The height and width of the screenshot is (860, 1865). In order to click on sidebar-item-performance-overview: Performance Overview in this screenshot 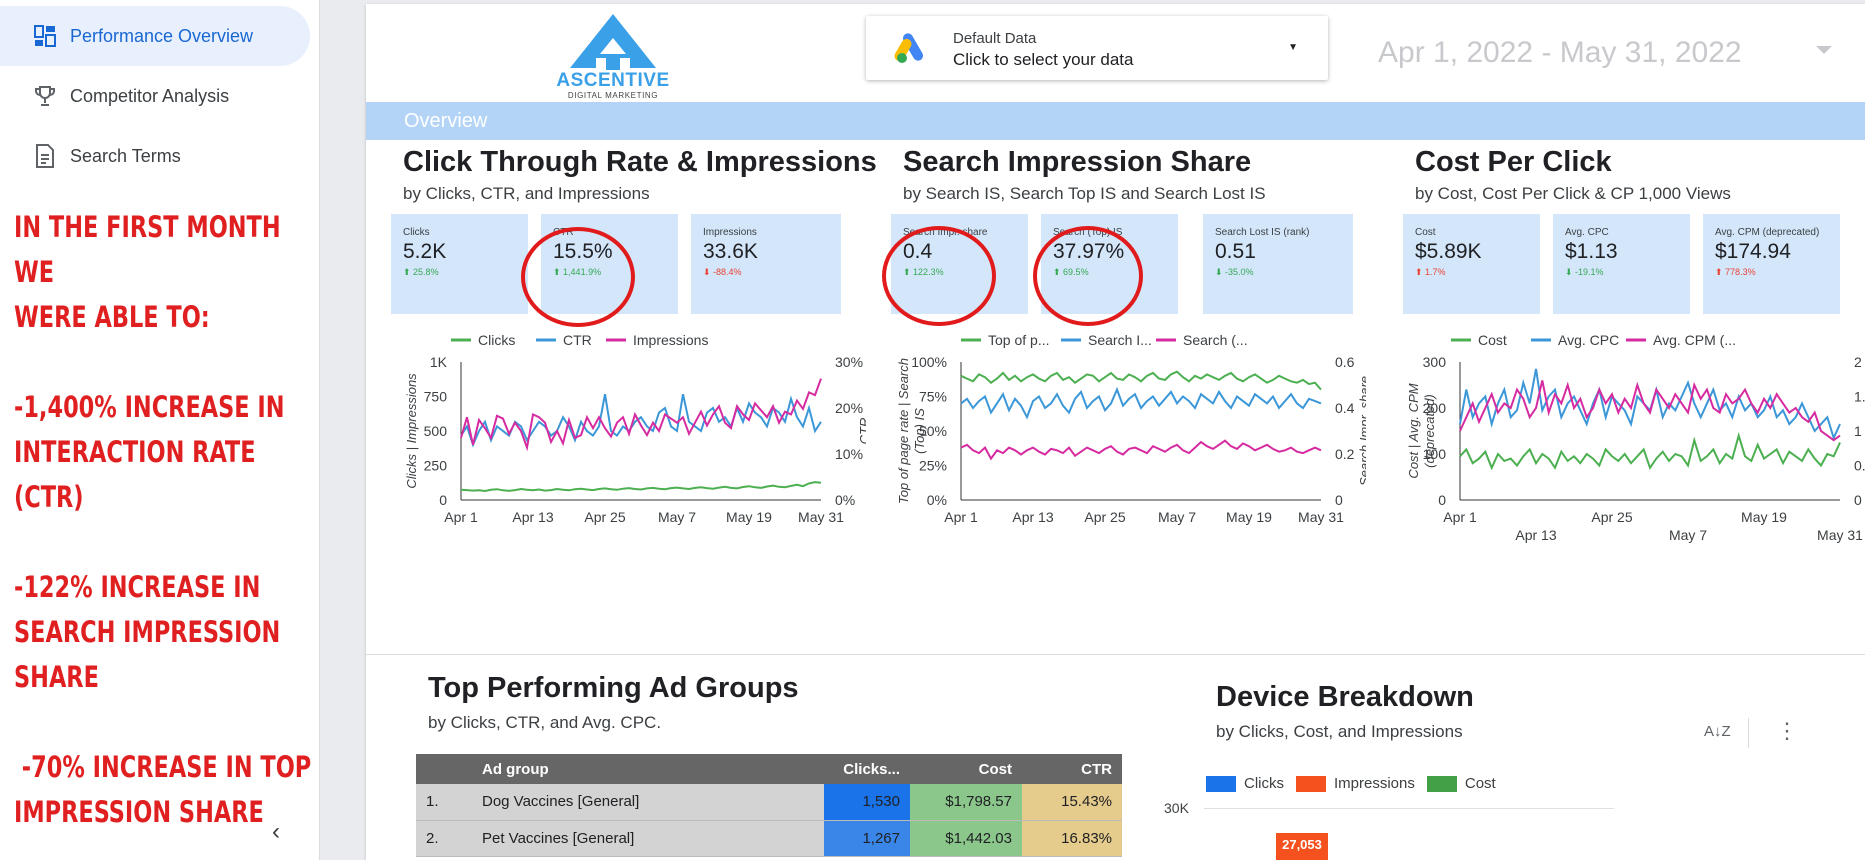, I will do `click(155, 36)`.